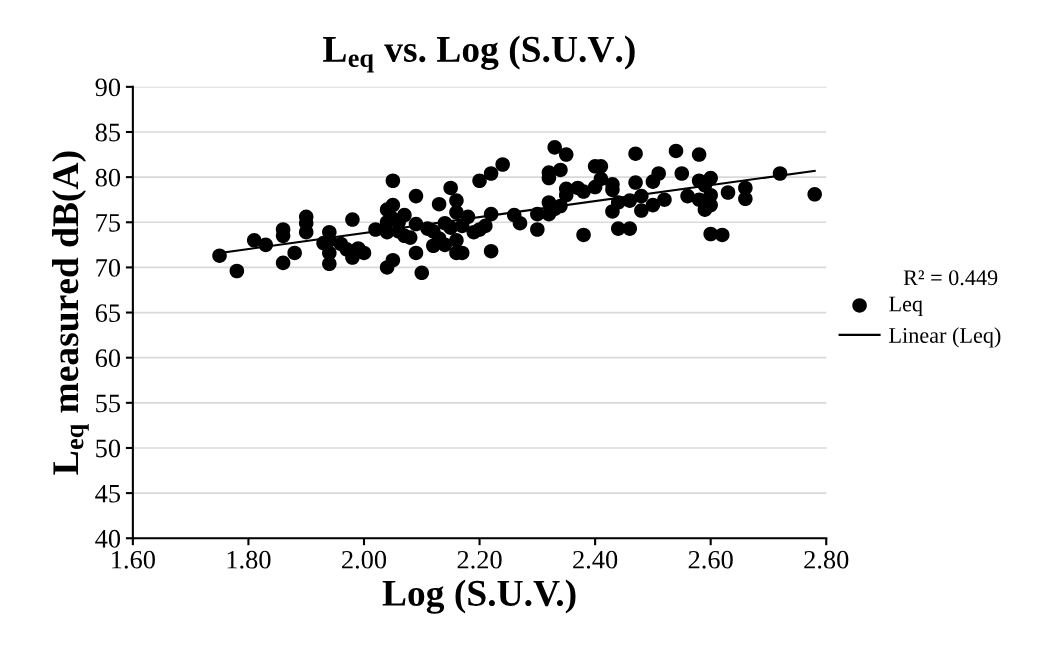 The height and width of the screenshot is (658, 1038). What do you see at coordinates (595, 559) in the screenshot?
I see `x-tick-label: 2.40` at bounding box center [595, 559].